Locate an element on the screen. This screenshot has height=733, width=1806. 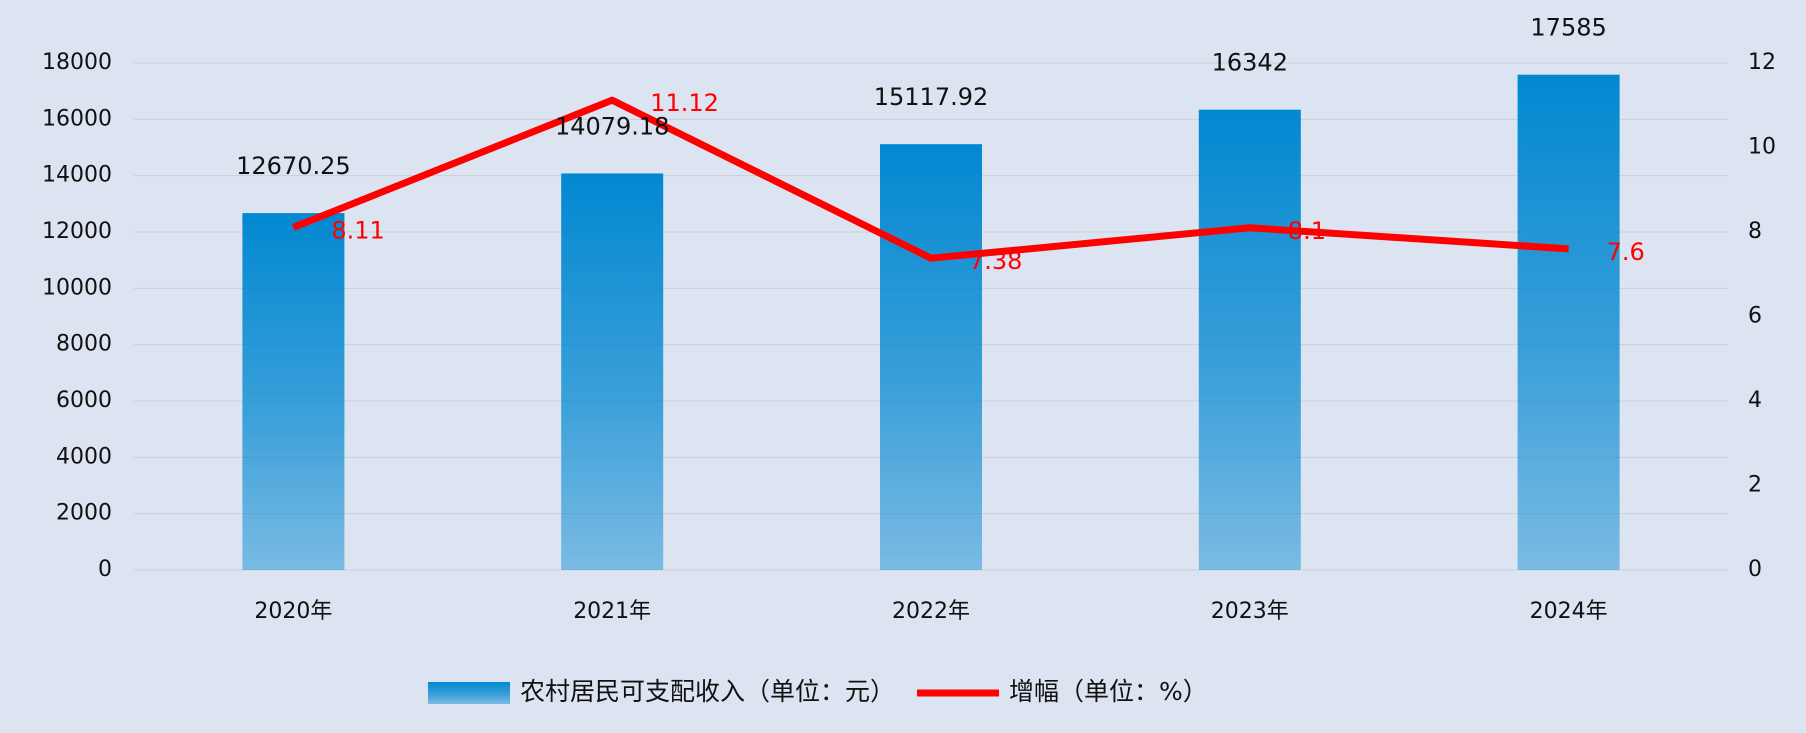
y-tick-label: 4000 is located at coordinates (84, 456).